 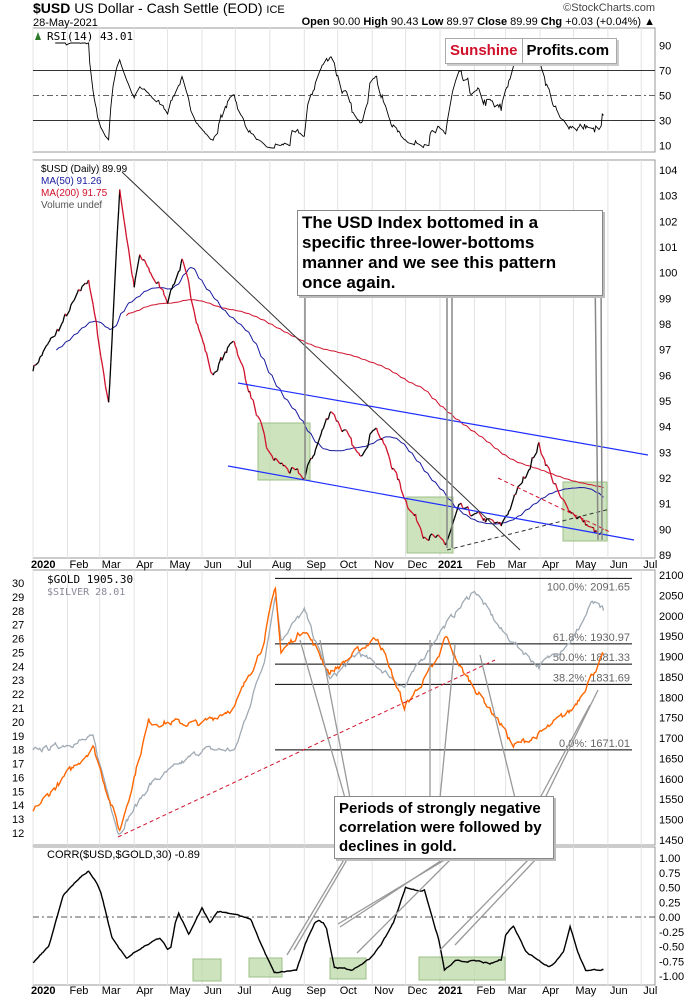 What do you see at coordinates (585, 991) in the screenshot?
I see `x-axis-label: May` at bounding box center [585, 991].